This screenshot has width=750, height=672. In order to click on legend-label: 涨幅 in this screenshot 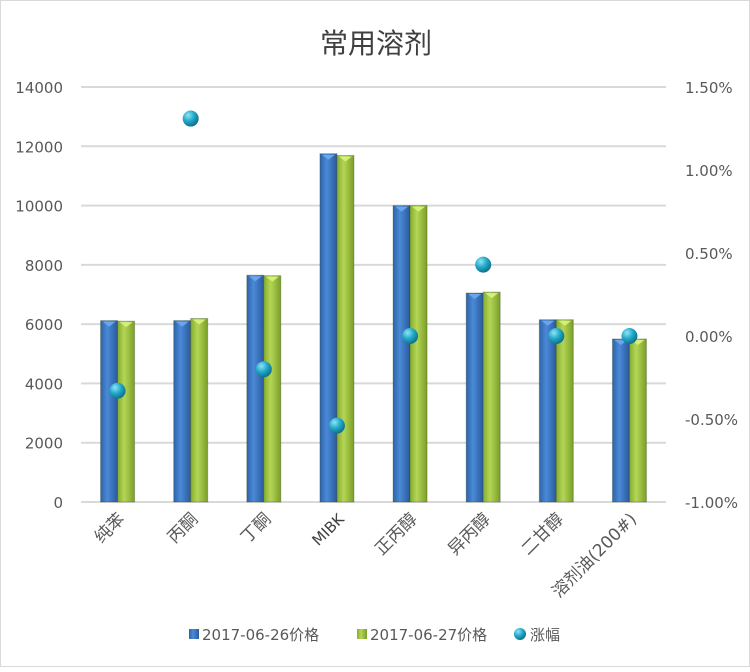, I will do `click(545, 635)`.